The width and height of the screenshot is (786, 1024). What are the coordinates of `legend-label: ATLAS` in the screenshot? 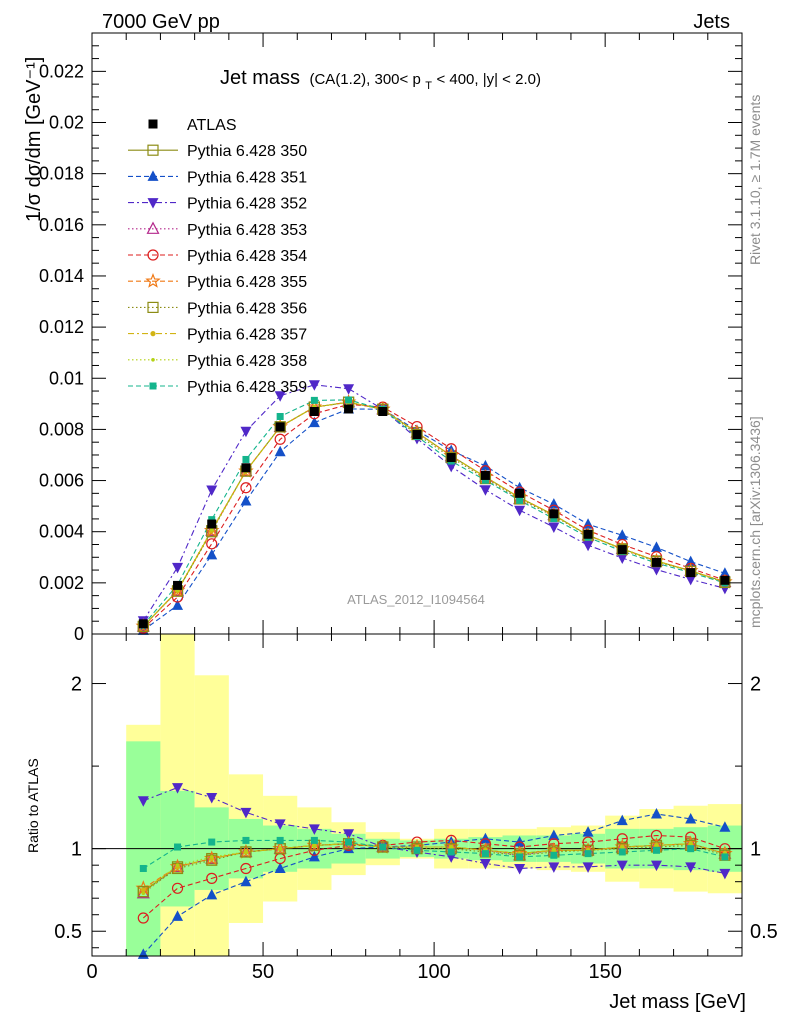 It's located at (212, 125).